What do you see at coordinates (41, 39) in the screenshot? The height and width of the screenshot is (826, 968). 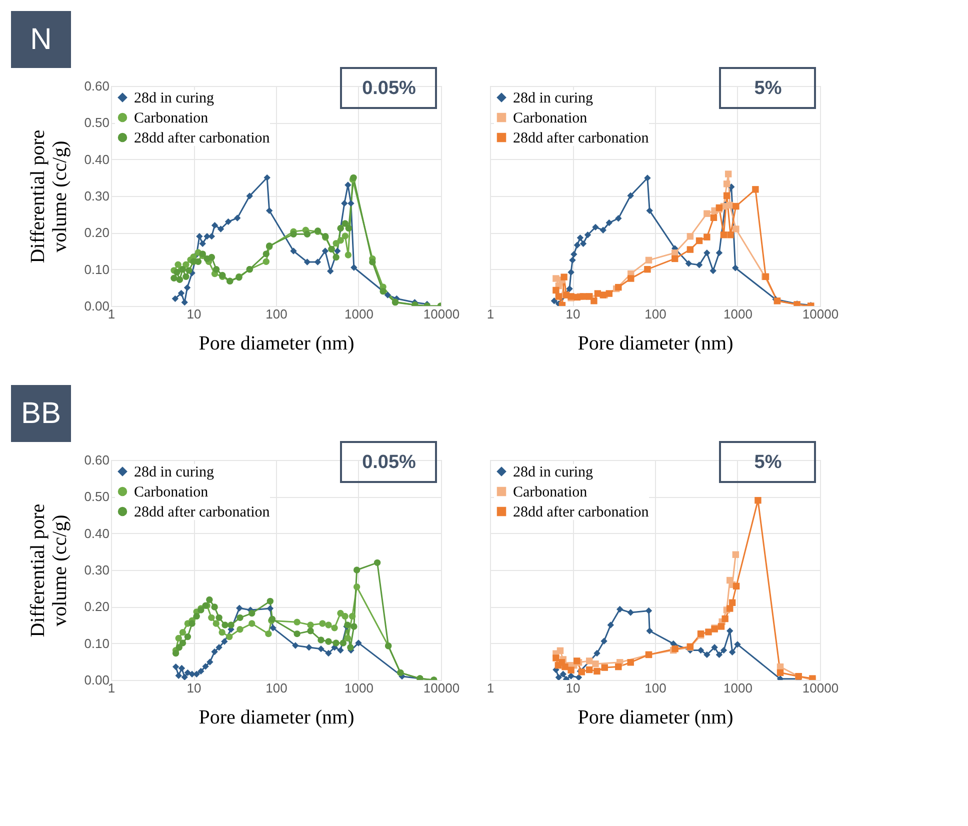 I see `text: N` at bounding box center [41, 39].